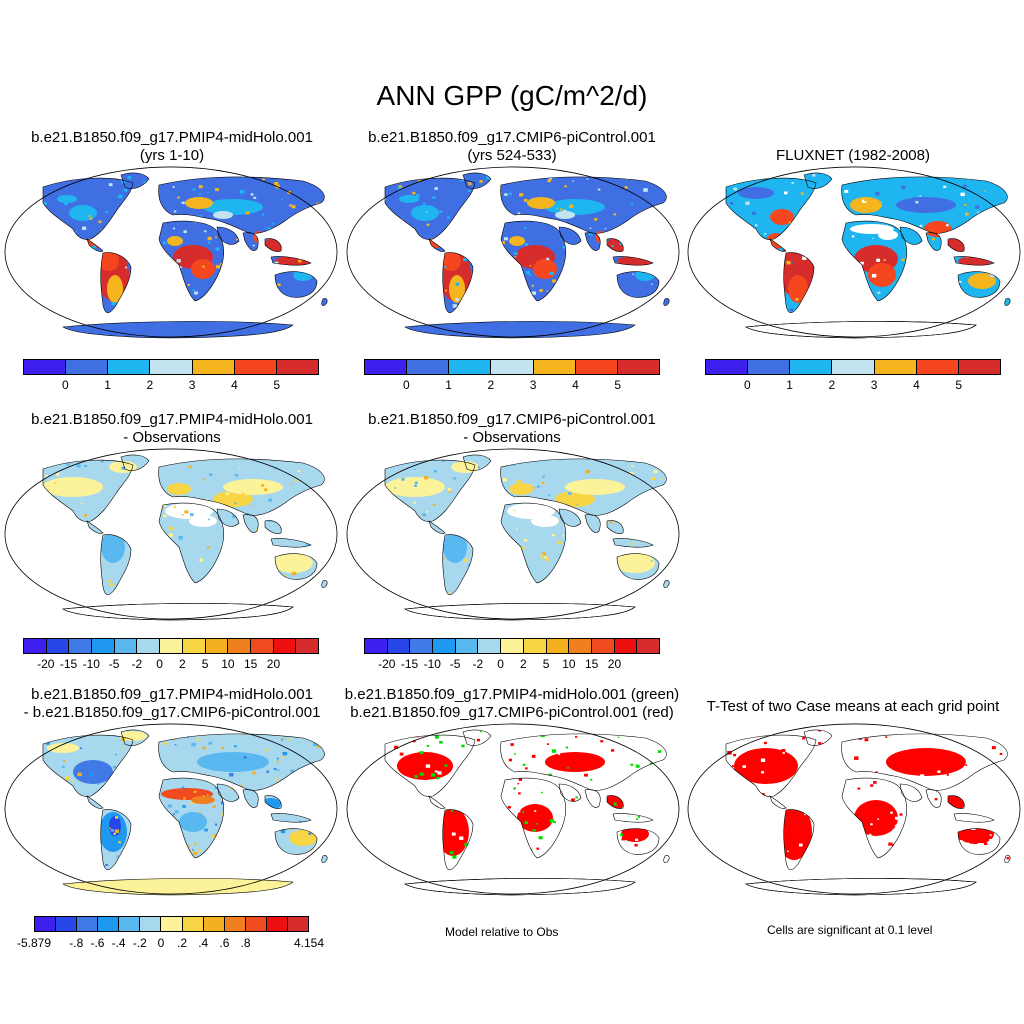  Describe the element at coordinates (513, 534) in the screenshot. I see `map-picontrol-minus-obs` at that location.